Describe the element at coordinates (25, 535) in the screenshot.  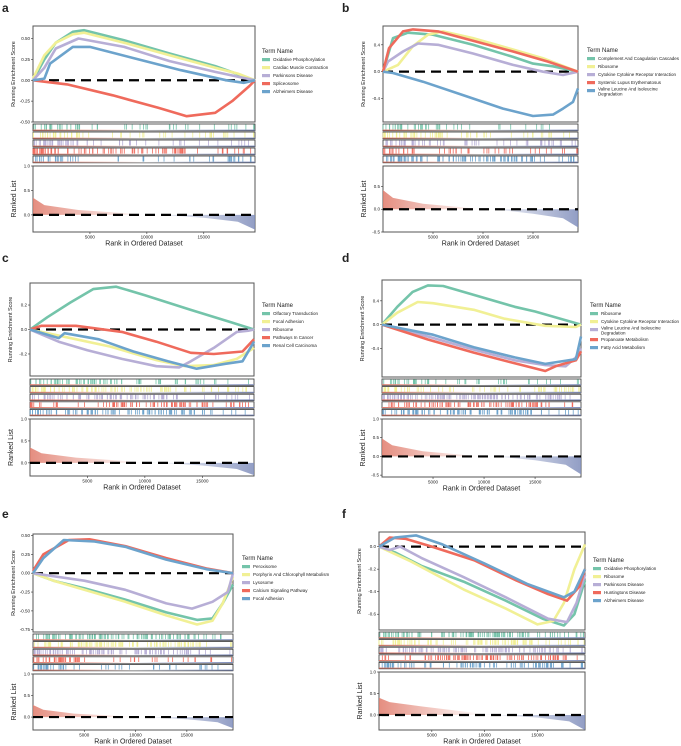
I see `es-tick-label: 0.50` at that location.